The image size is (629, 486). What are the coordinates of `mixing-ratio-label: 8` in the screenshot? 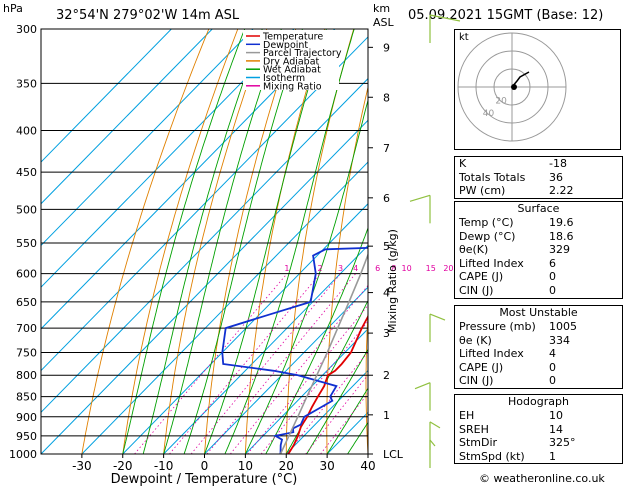 It's located at (393, 268).